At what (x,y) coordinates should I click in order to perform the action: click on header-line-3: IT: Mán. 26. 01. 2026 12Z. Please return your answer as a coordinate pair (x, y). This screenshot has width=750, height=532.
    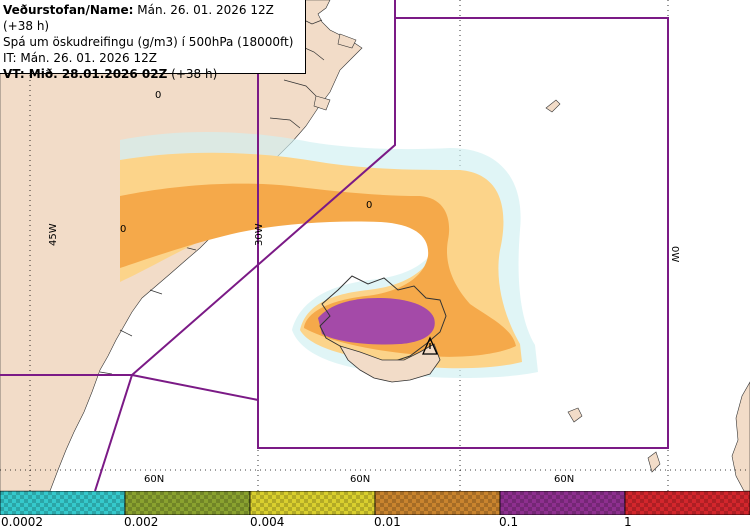
    Looking at the image, I should click on (80, 58).